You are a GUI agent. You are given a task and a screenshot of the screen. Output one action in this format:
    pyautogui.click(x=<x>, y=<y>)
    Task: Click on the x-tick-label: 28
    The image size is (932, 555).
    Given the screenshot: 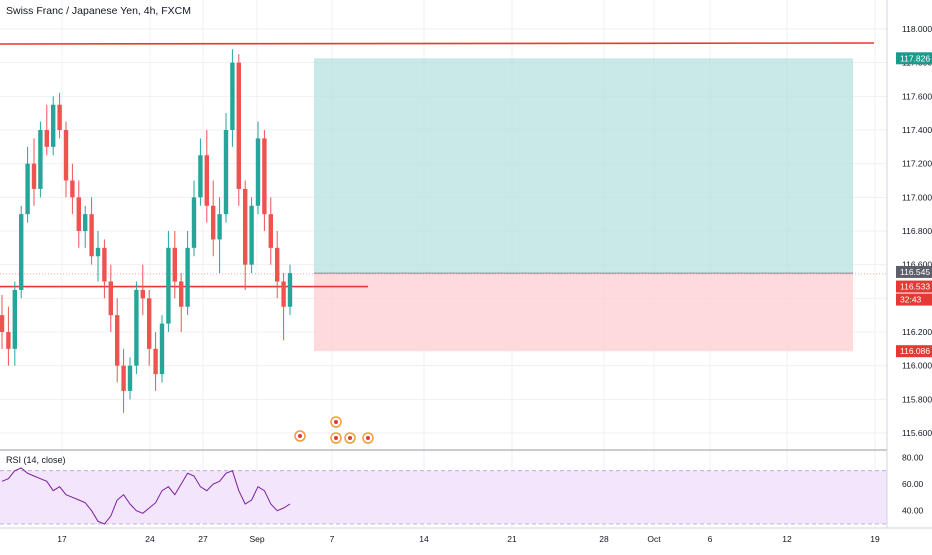 What is the action you would take?
    pyautogui.click(x=604, y=539)
    